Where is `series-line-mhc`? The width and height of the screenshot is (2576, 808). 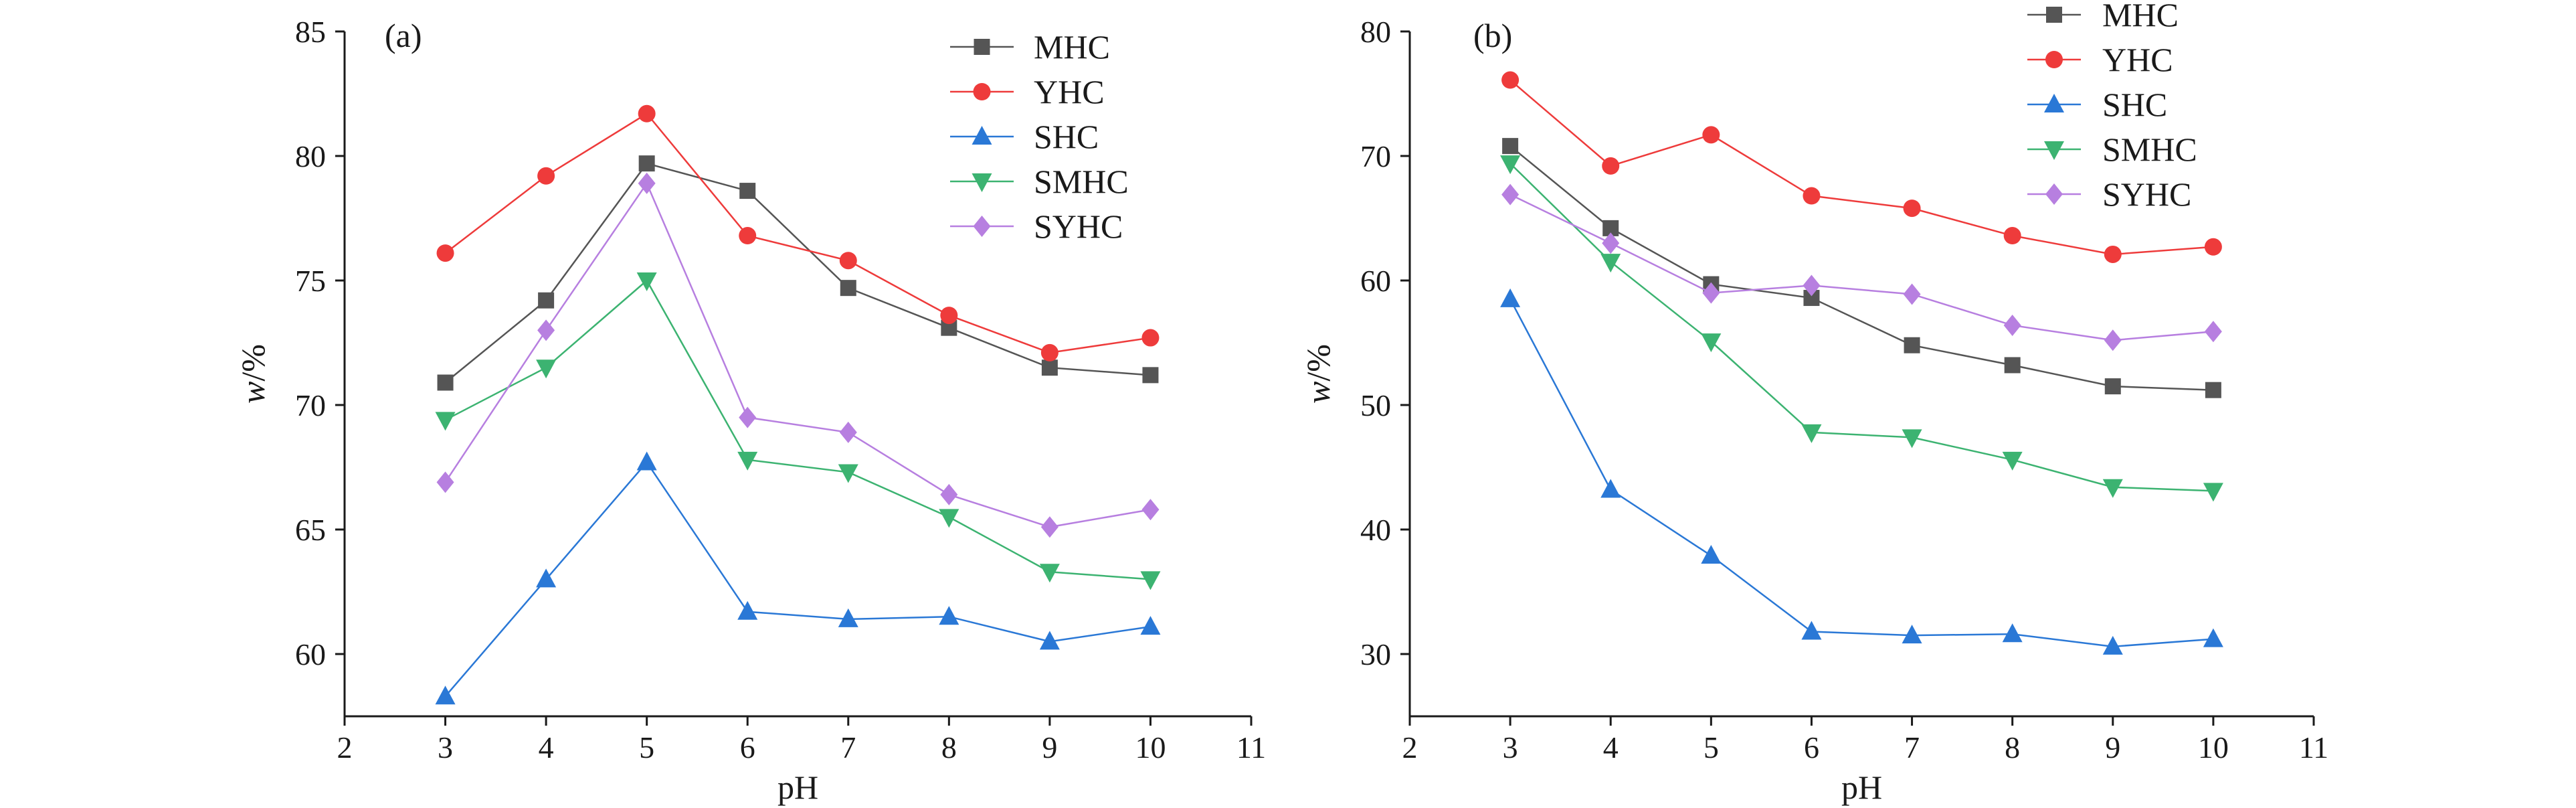
series-line-mhc is located at coordinates (797, 273).